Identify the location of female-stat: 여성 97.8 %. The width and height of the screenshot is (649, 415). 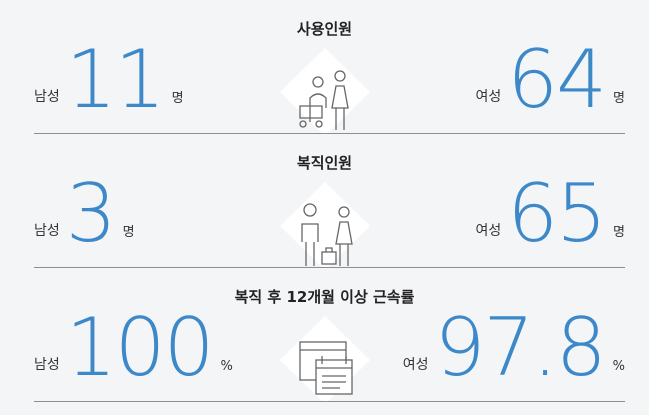
(514, 348).